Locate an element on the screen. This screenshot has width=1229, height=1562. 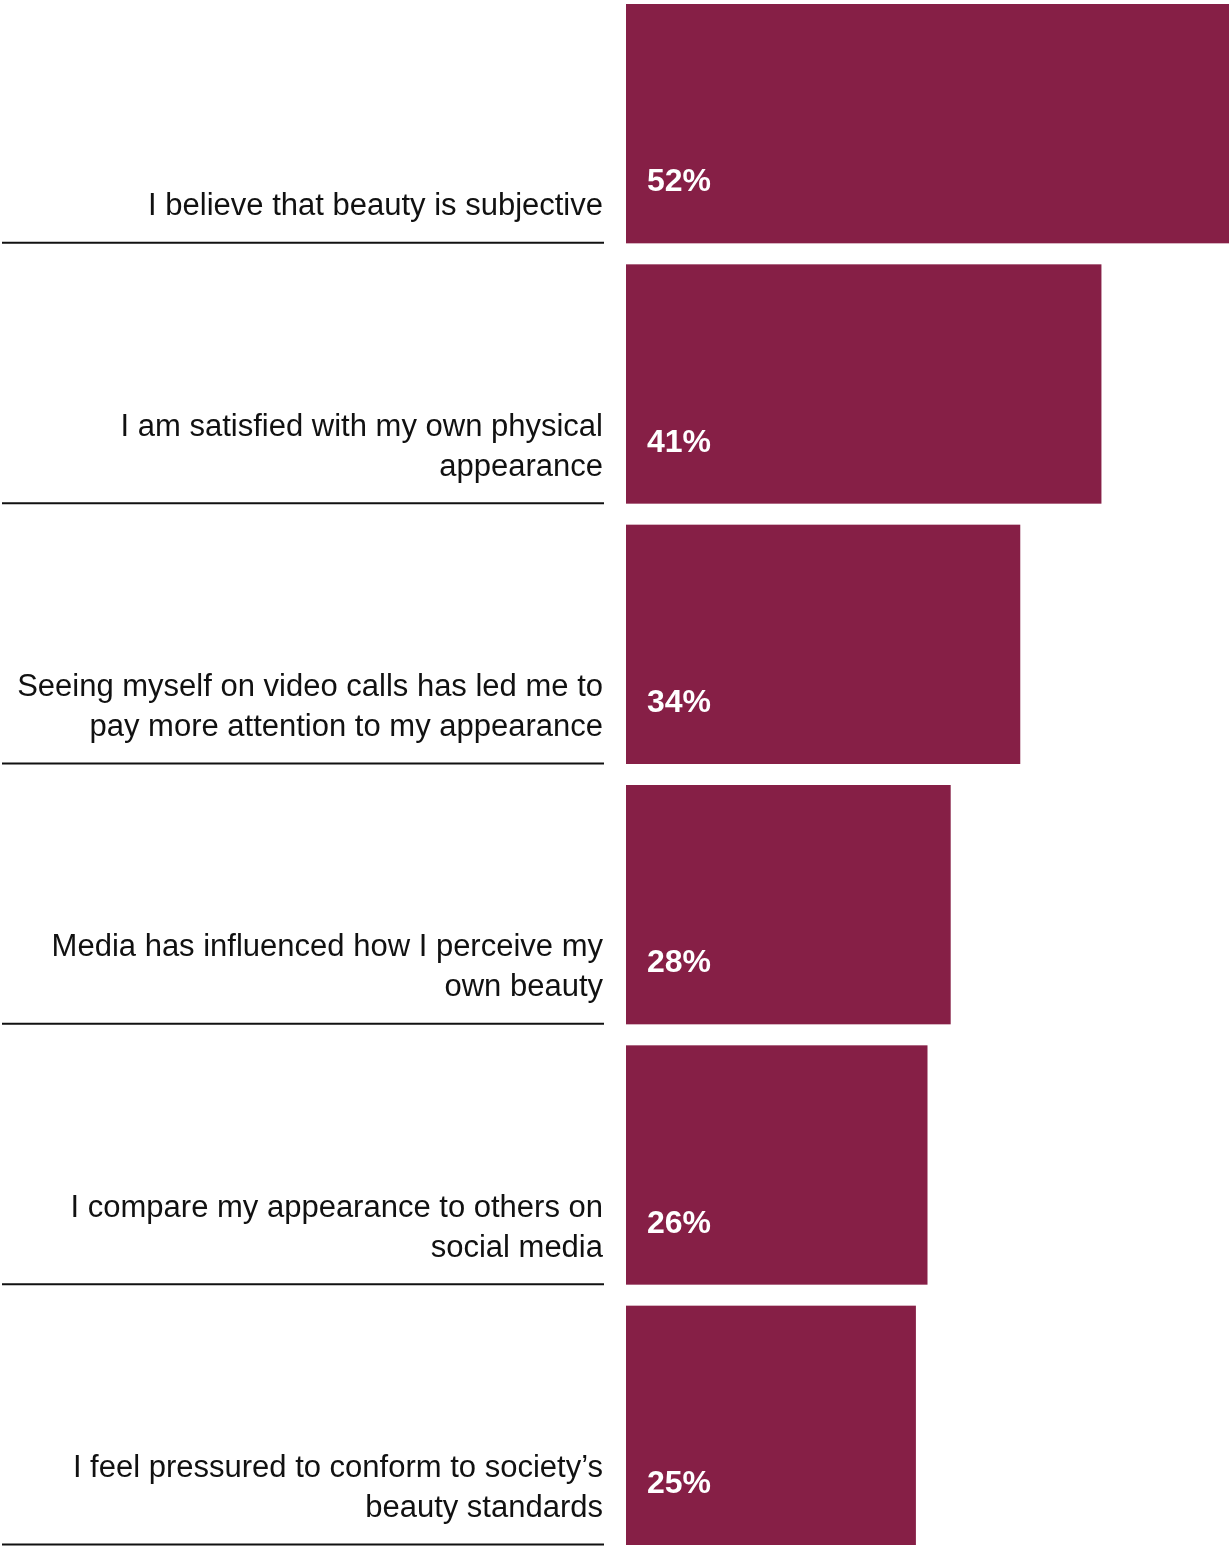
y-tick-label: I believe that beauty is subjective is located at coordinates (375, 205).